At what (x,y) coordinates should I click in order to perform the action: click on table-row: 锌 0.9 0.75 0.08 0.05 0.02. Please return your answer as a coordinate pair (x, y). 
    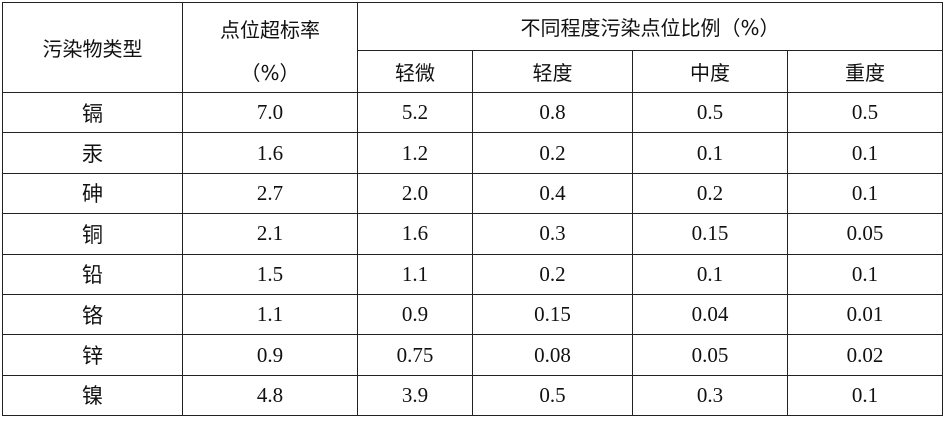
    Looking at the image, I should click on (473, 355).